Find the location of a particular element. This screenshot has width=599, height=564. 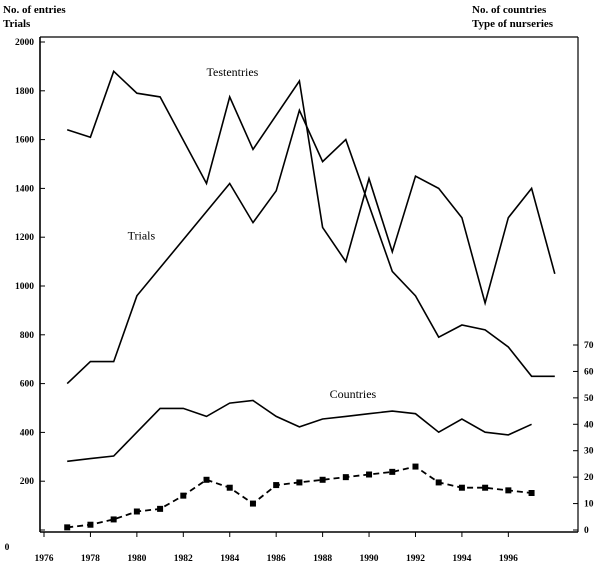

x-tick-label: 1976 is located at coordinates (44, 559).